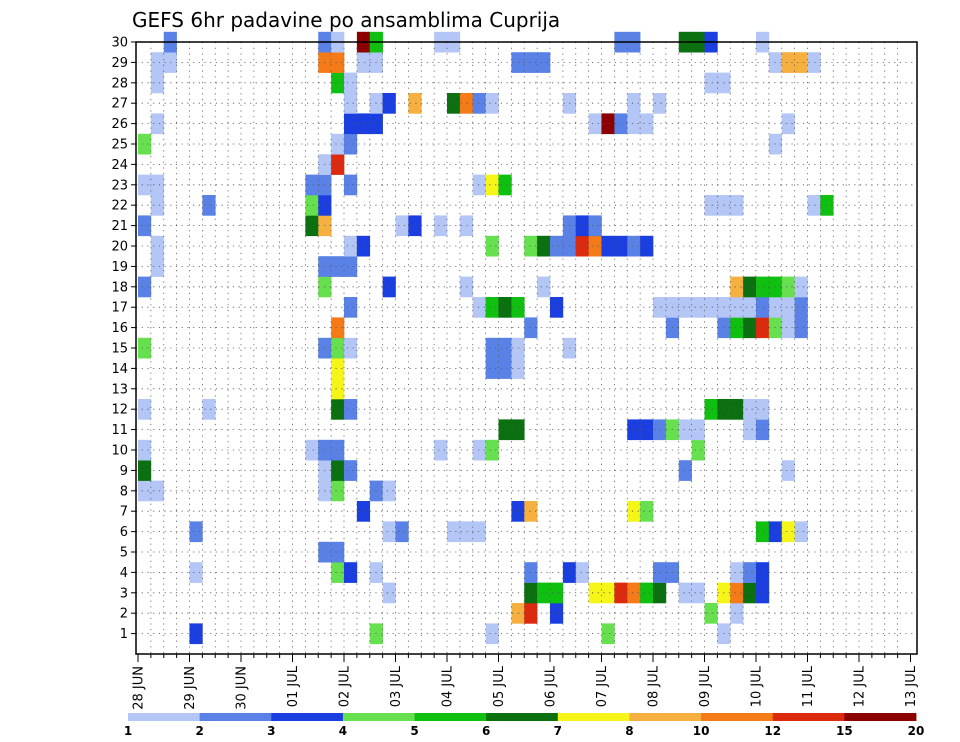  I want to click on y-tick-label: 30, so click(119, 43).